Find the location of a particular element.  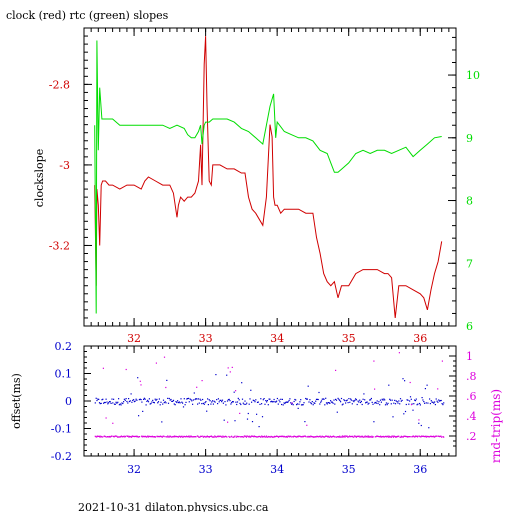

bottom-y2-tick-label: .2 is located at coordinates (471, 436).